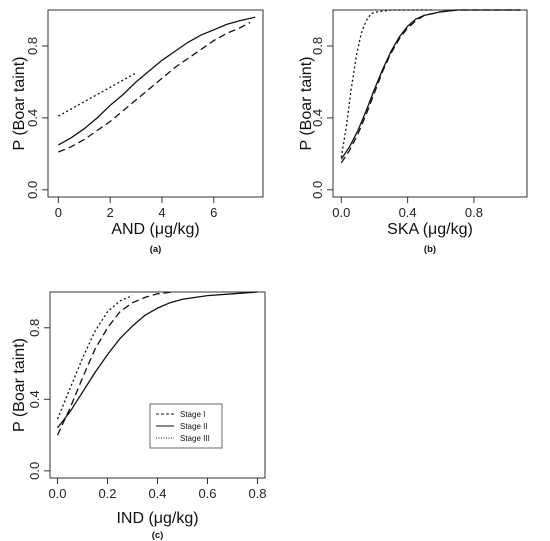  What do you see at coordinates (213, 212) in the screenshot?
I see `x-tick-label: 6` at bounding box center [213, 212].